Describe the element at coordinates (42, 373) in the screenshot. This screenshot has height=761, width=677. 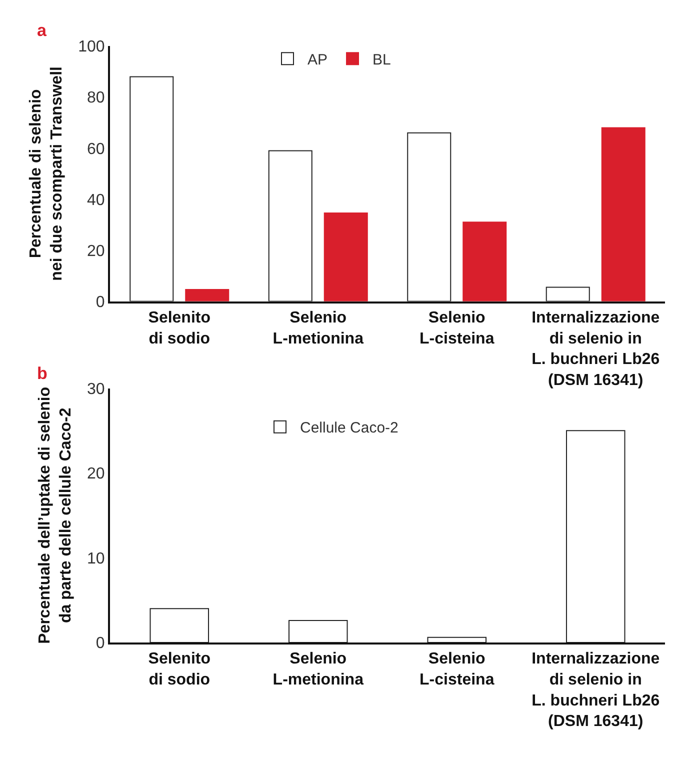
I see `text: b` at that location.